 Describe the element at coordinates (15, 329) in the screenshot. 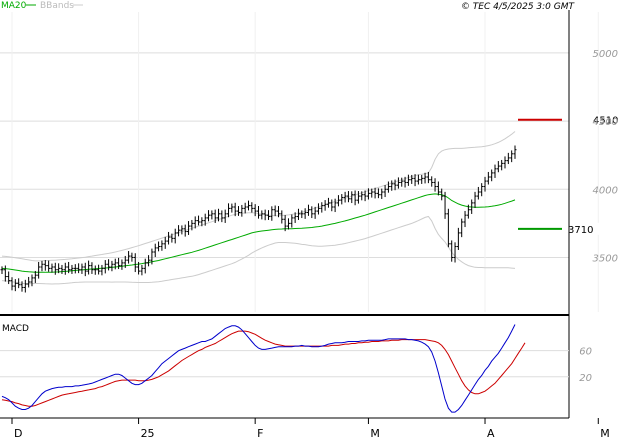

I see `macd-label: MACD` at that location.